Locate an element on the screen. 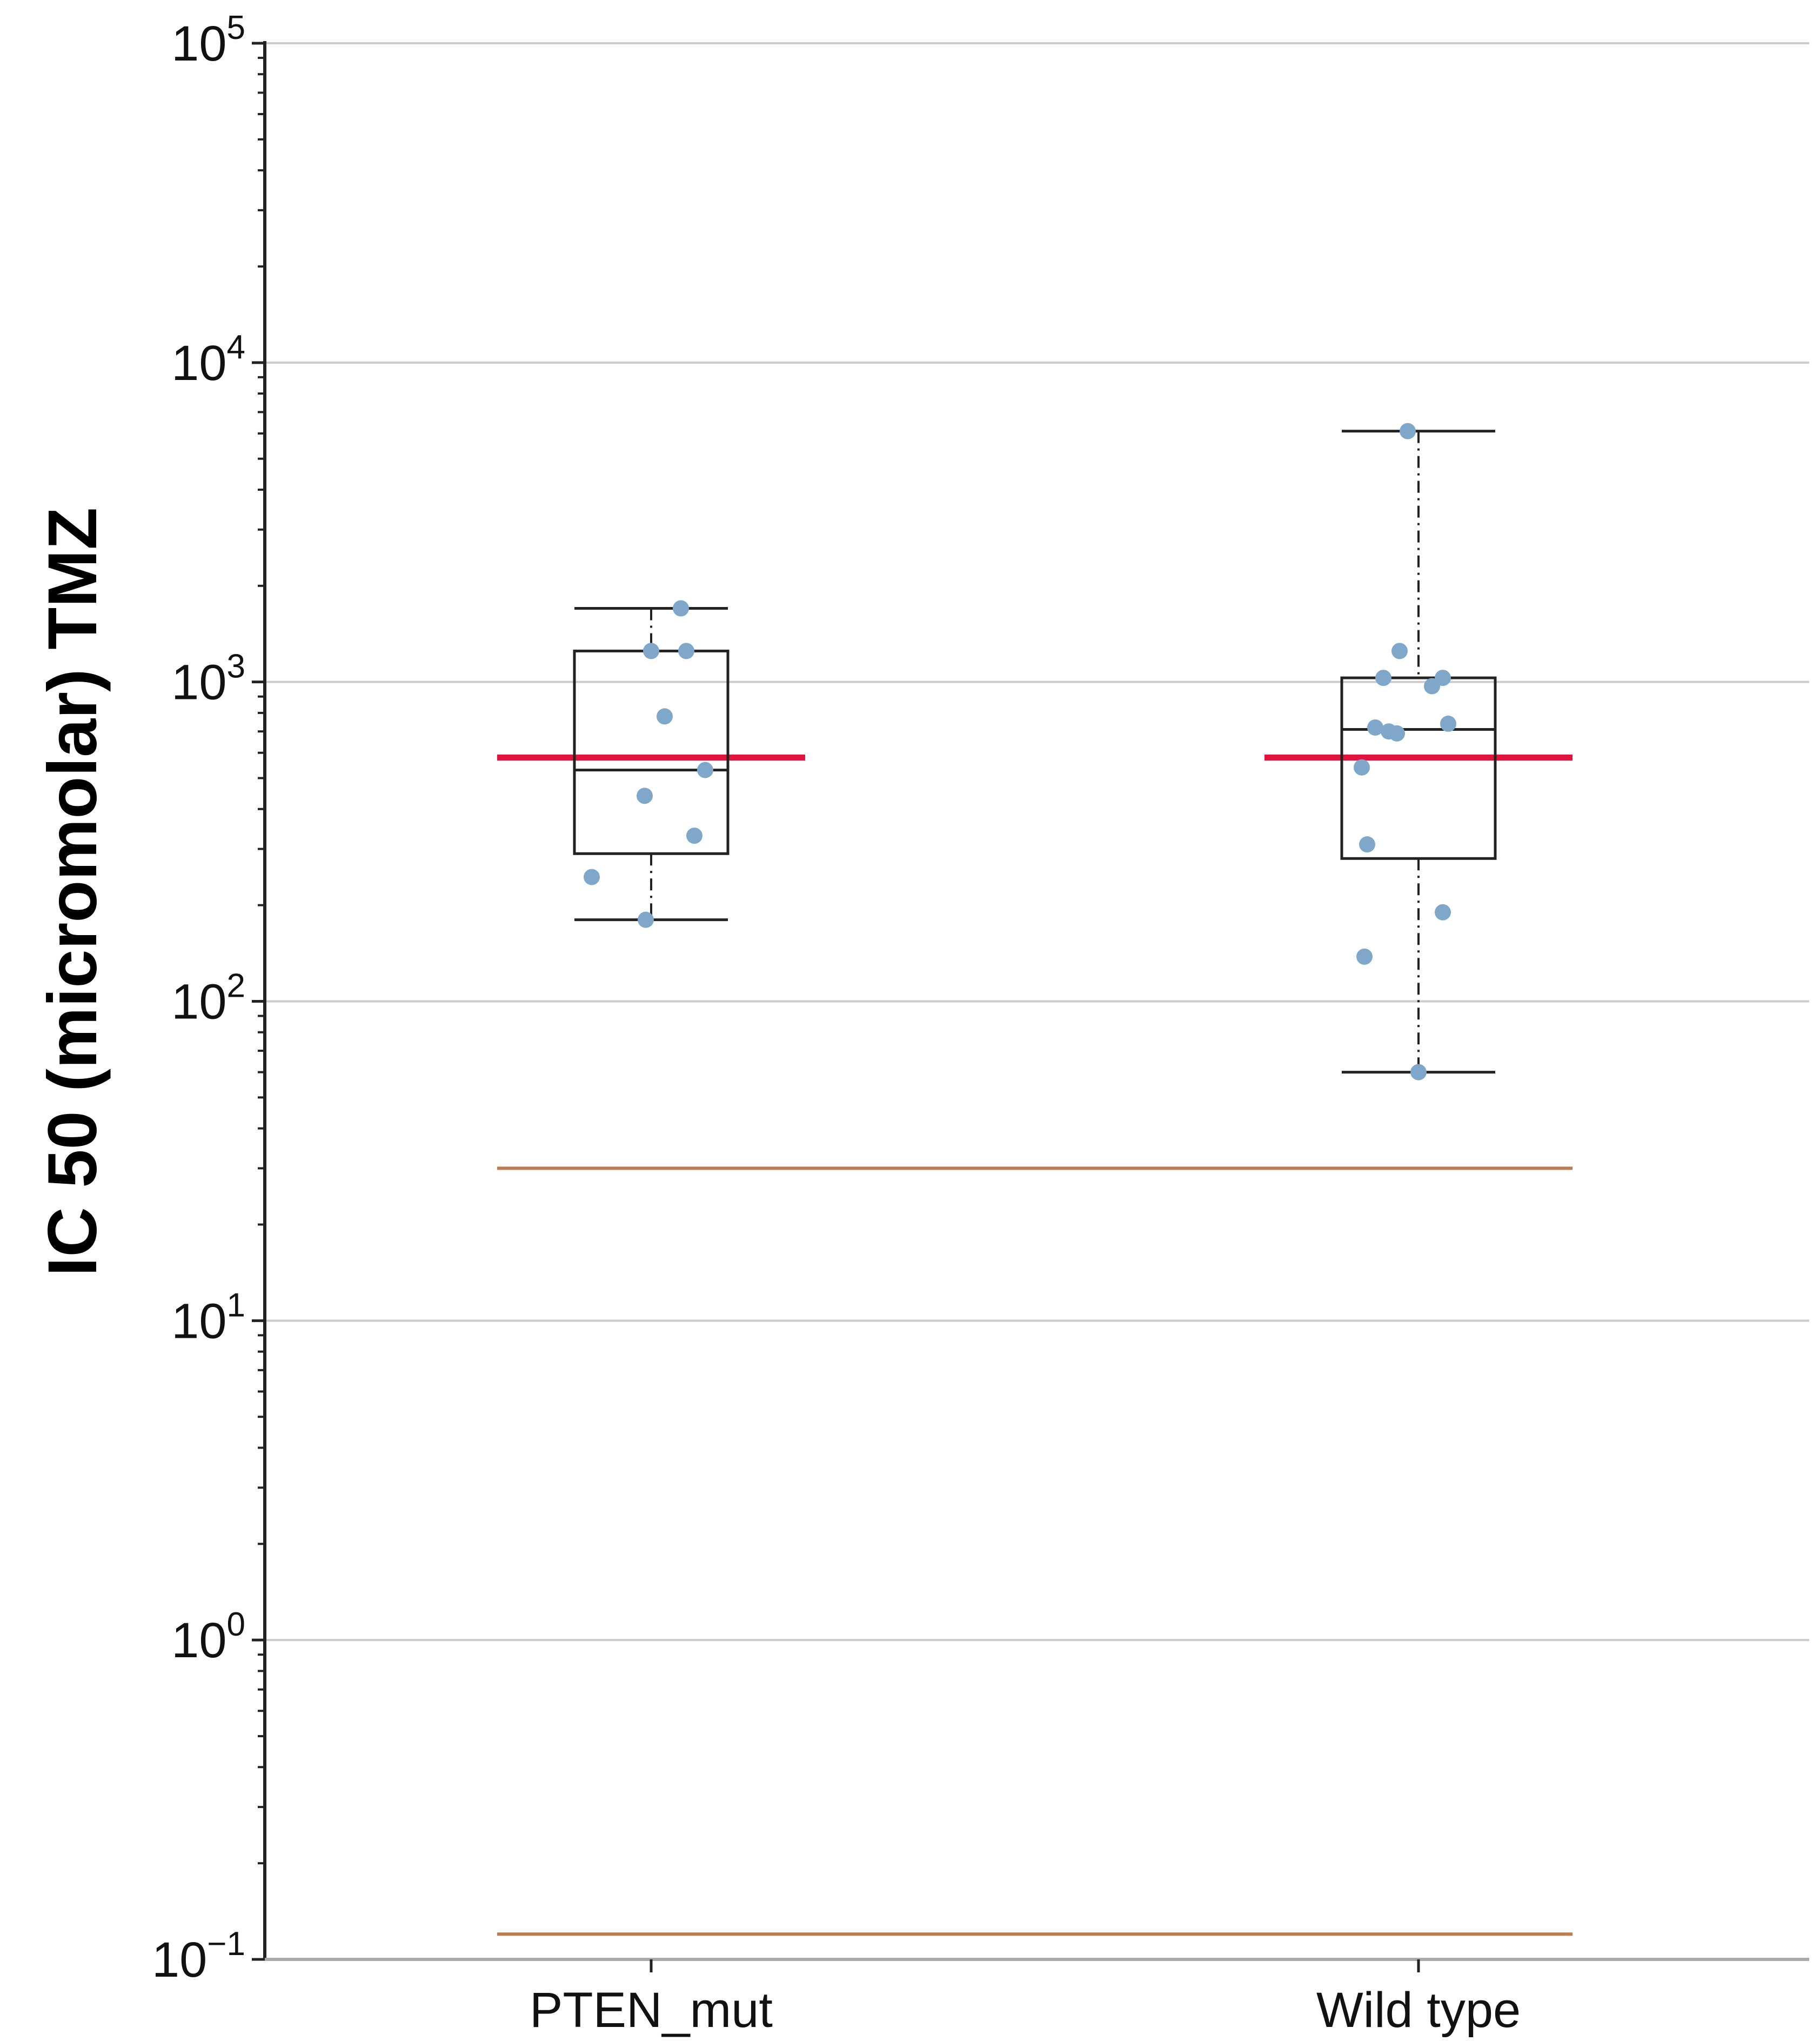 This screenshot has width=1820, height=2041. x-tick-label-1: Wild type is located at coordinates (1418, 2011).